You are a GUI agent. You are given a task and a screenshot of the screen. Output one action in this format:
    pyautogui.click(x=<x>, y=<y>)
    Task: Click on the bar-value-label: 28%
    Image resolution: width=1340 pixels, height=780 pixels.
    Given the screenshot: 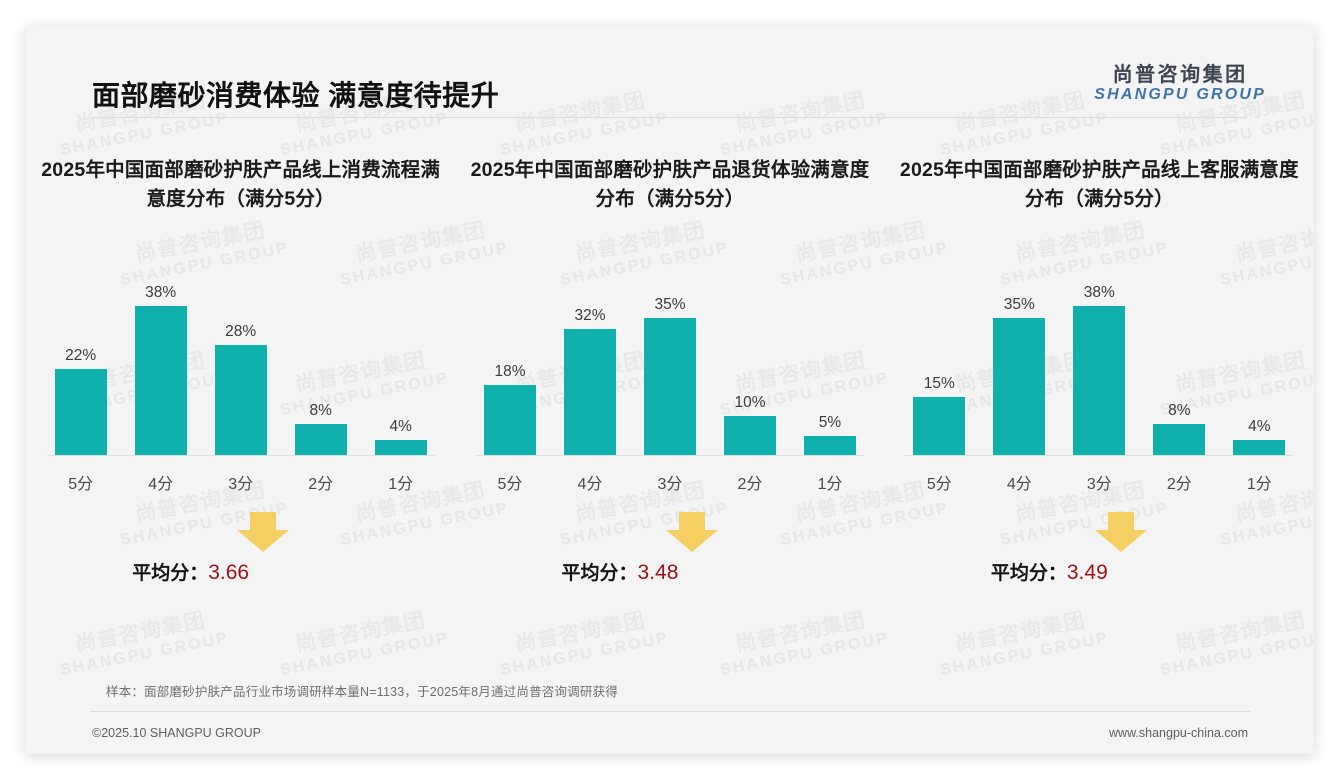 What is the action you would take?
    pyautogui.click(x=241, y=331)
    